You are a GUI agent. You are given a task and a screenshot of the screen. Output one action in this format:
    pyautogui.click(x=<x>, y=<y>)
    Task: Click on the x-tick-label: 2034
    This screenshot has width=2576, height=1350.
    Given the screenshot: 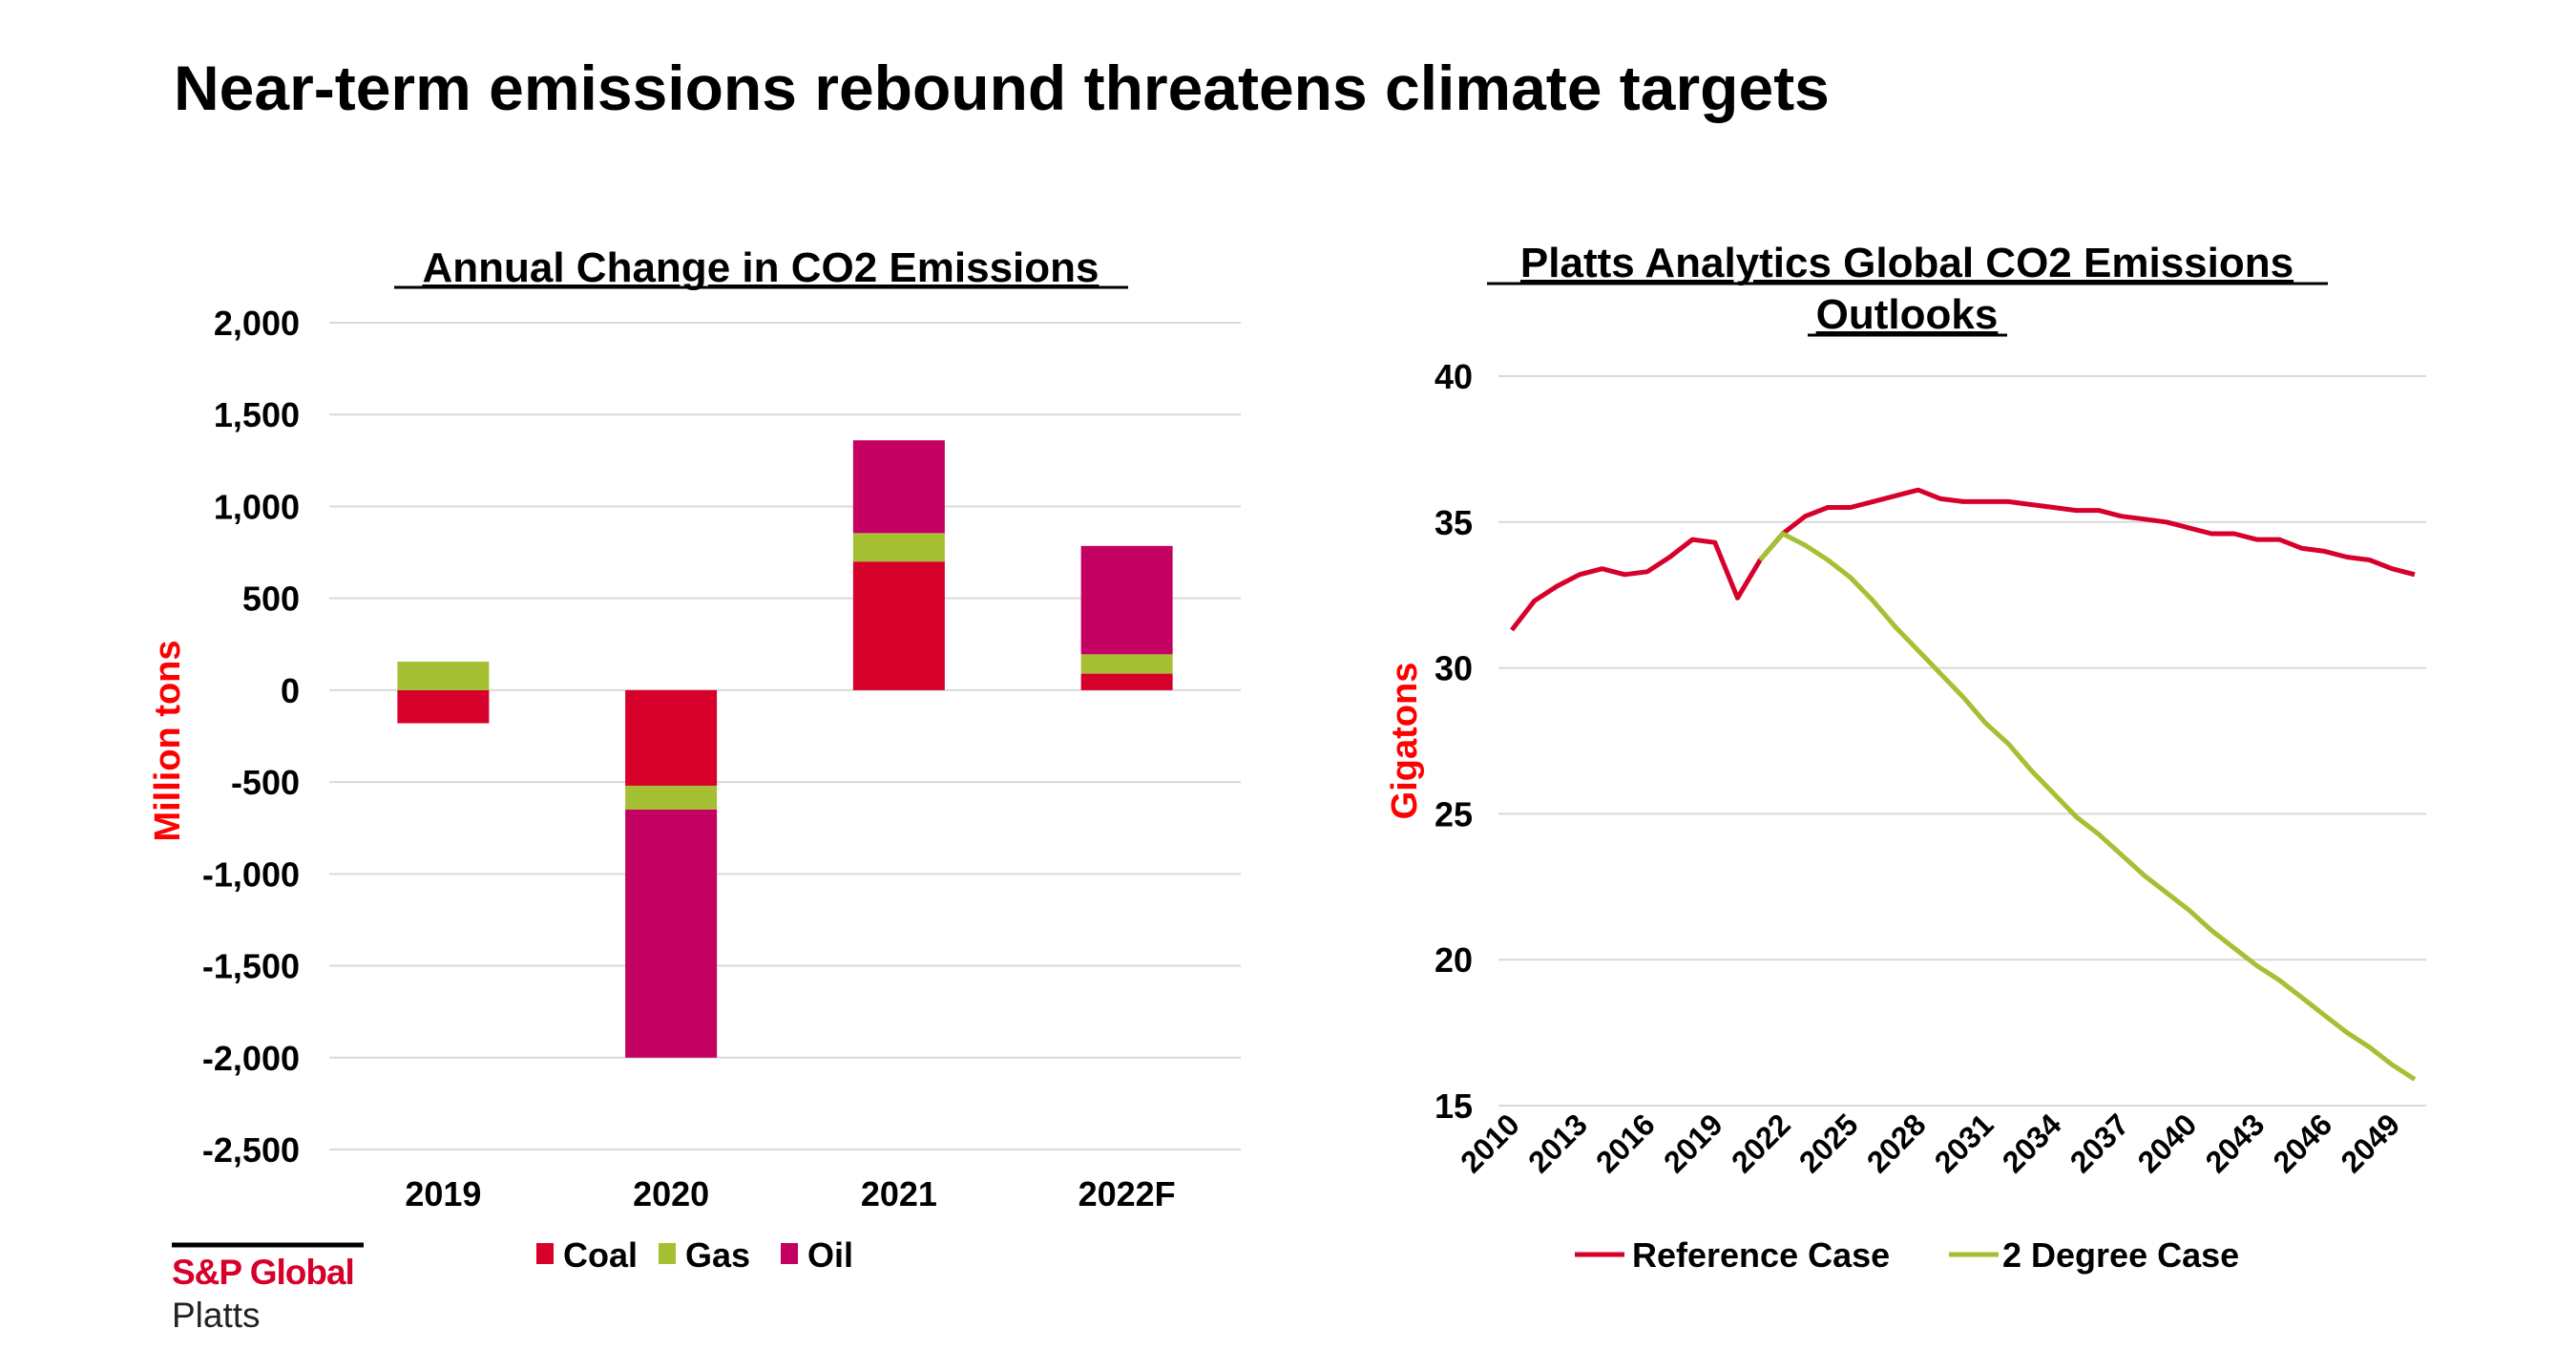 What is the action you would take?
    pyautogui.click(x=2032, y=1143)
    